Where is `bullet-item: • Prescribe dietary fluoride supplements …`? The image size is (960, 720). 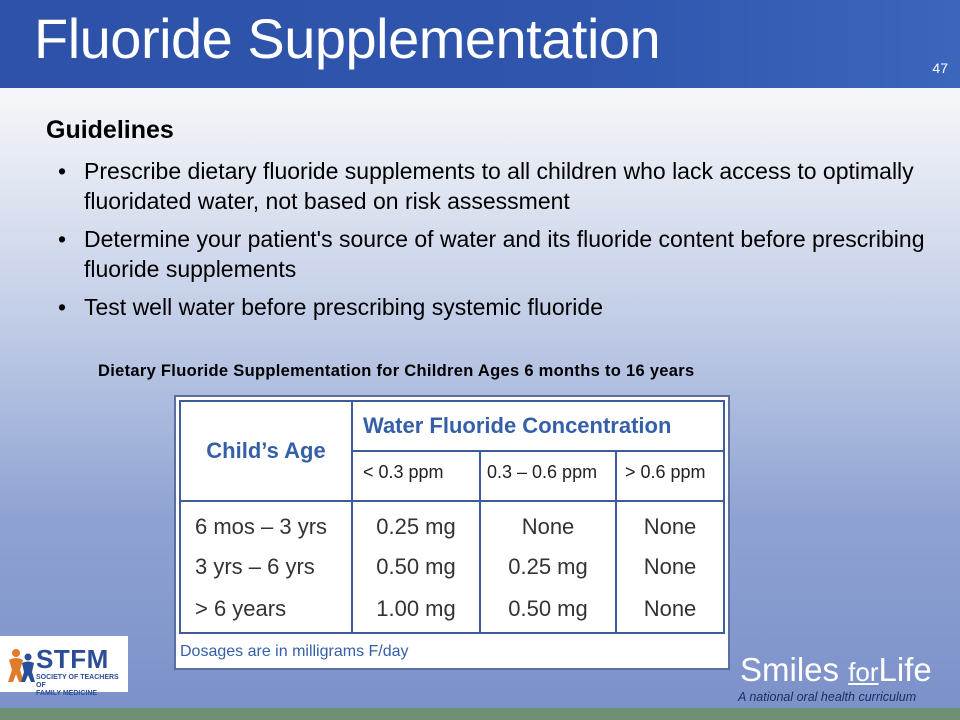 bullet-item: • Prescribe dietary fluoride supplements … is located at coordinates (486, 186).